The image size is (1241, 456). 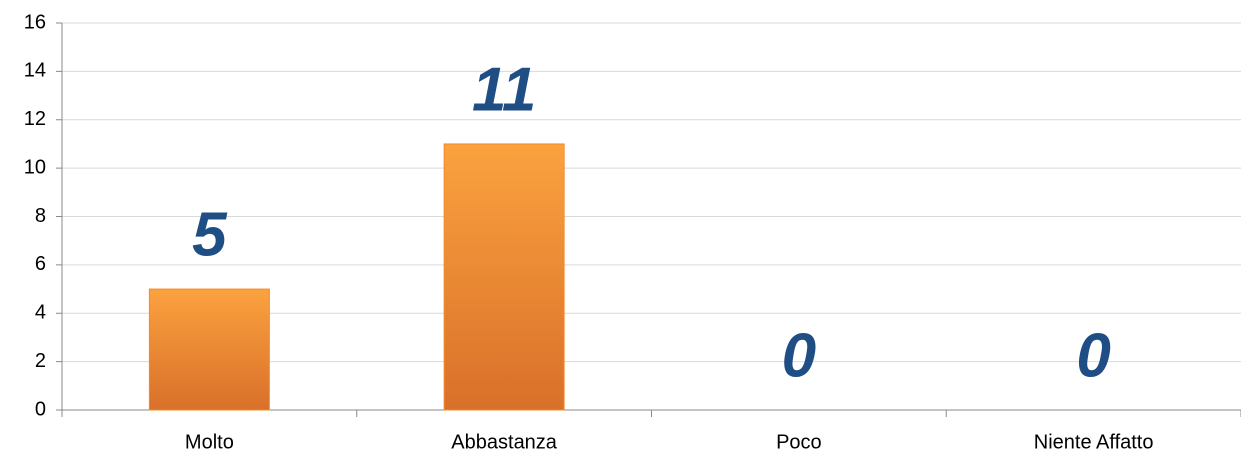 I want to click on y-tick-label: 8, so click(x=40, y=216).